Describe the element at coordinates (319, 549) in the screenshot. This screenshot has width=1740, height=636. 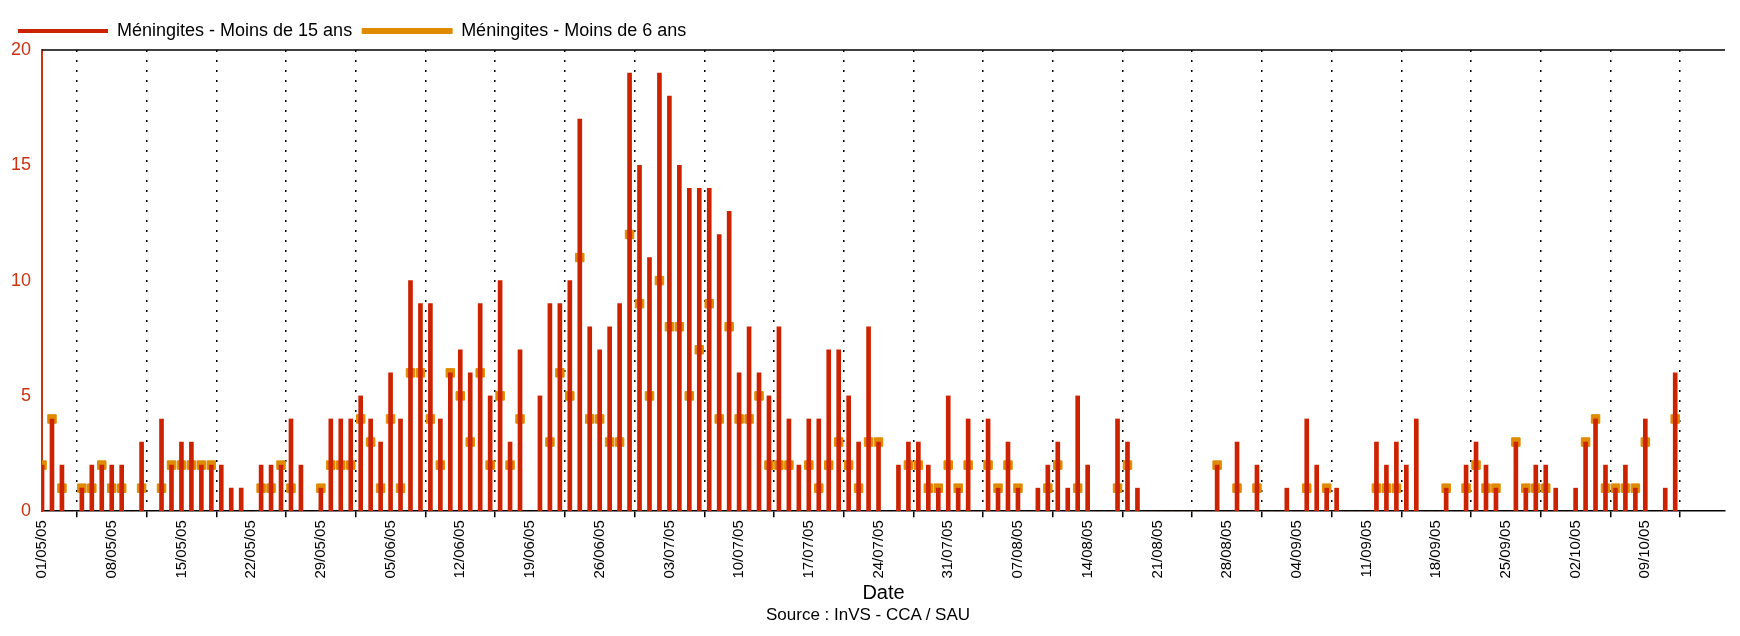
I see `x-tick-label: 29/05/05` at that location.